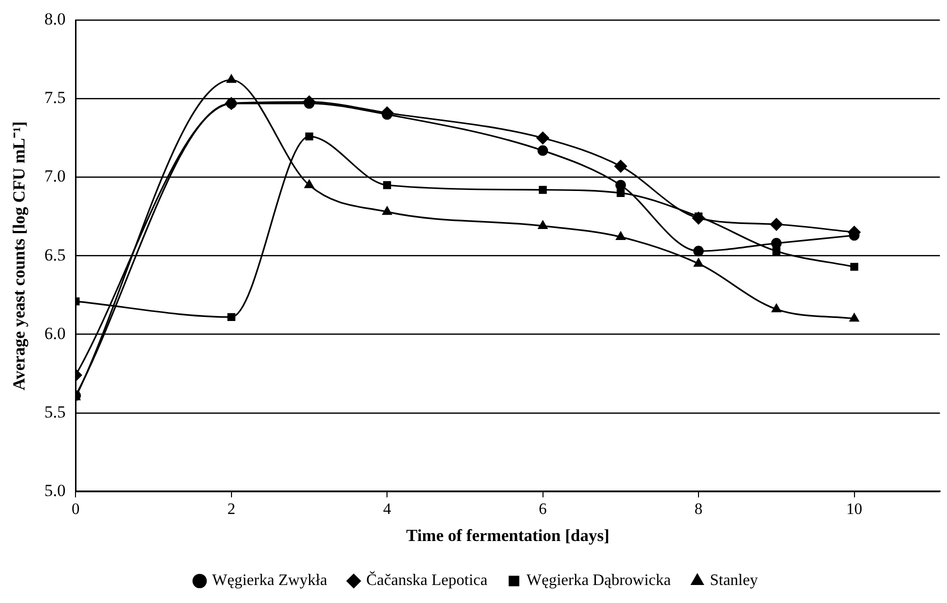  Describe the element at coordinates (598, 581) in the screenshot. I see `legend-label: Węgierka Dąbrowicka` at that location.